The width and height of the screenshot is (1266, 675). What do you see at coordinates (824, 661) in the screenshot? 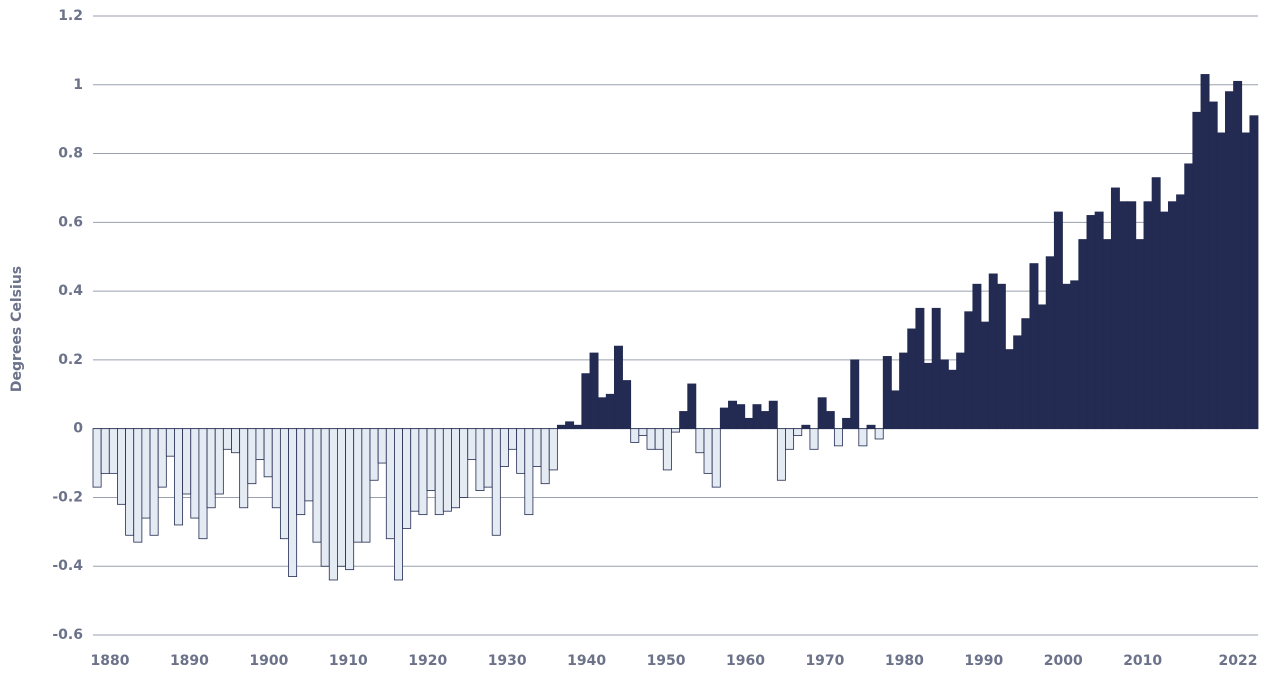
I see `x-tick-label: 1970` at bounding box center [824, 661].